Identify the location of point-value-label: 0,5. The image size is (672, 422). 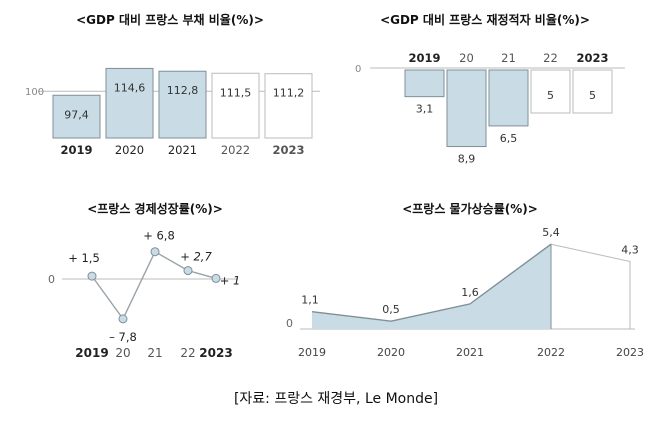
(391, 309).